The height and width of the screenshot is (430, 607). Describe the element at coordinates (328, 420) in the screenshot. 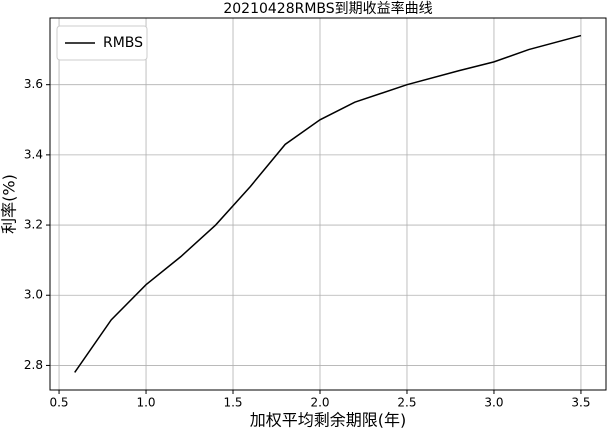

I see `x-axis-label: 加权平均剩余期限(年)` at that location.